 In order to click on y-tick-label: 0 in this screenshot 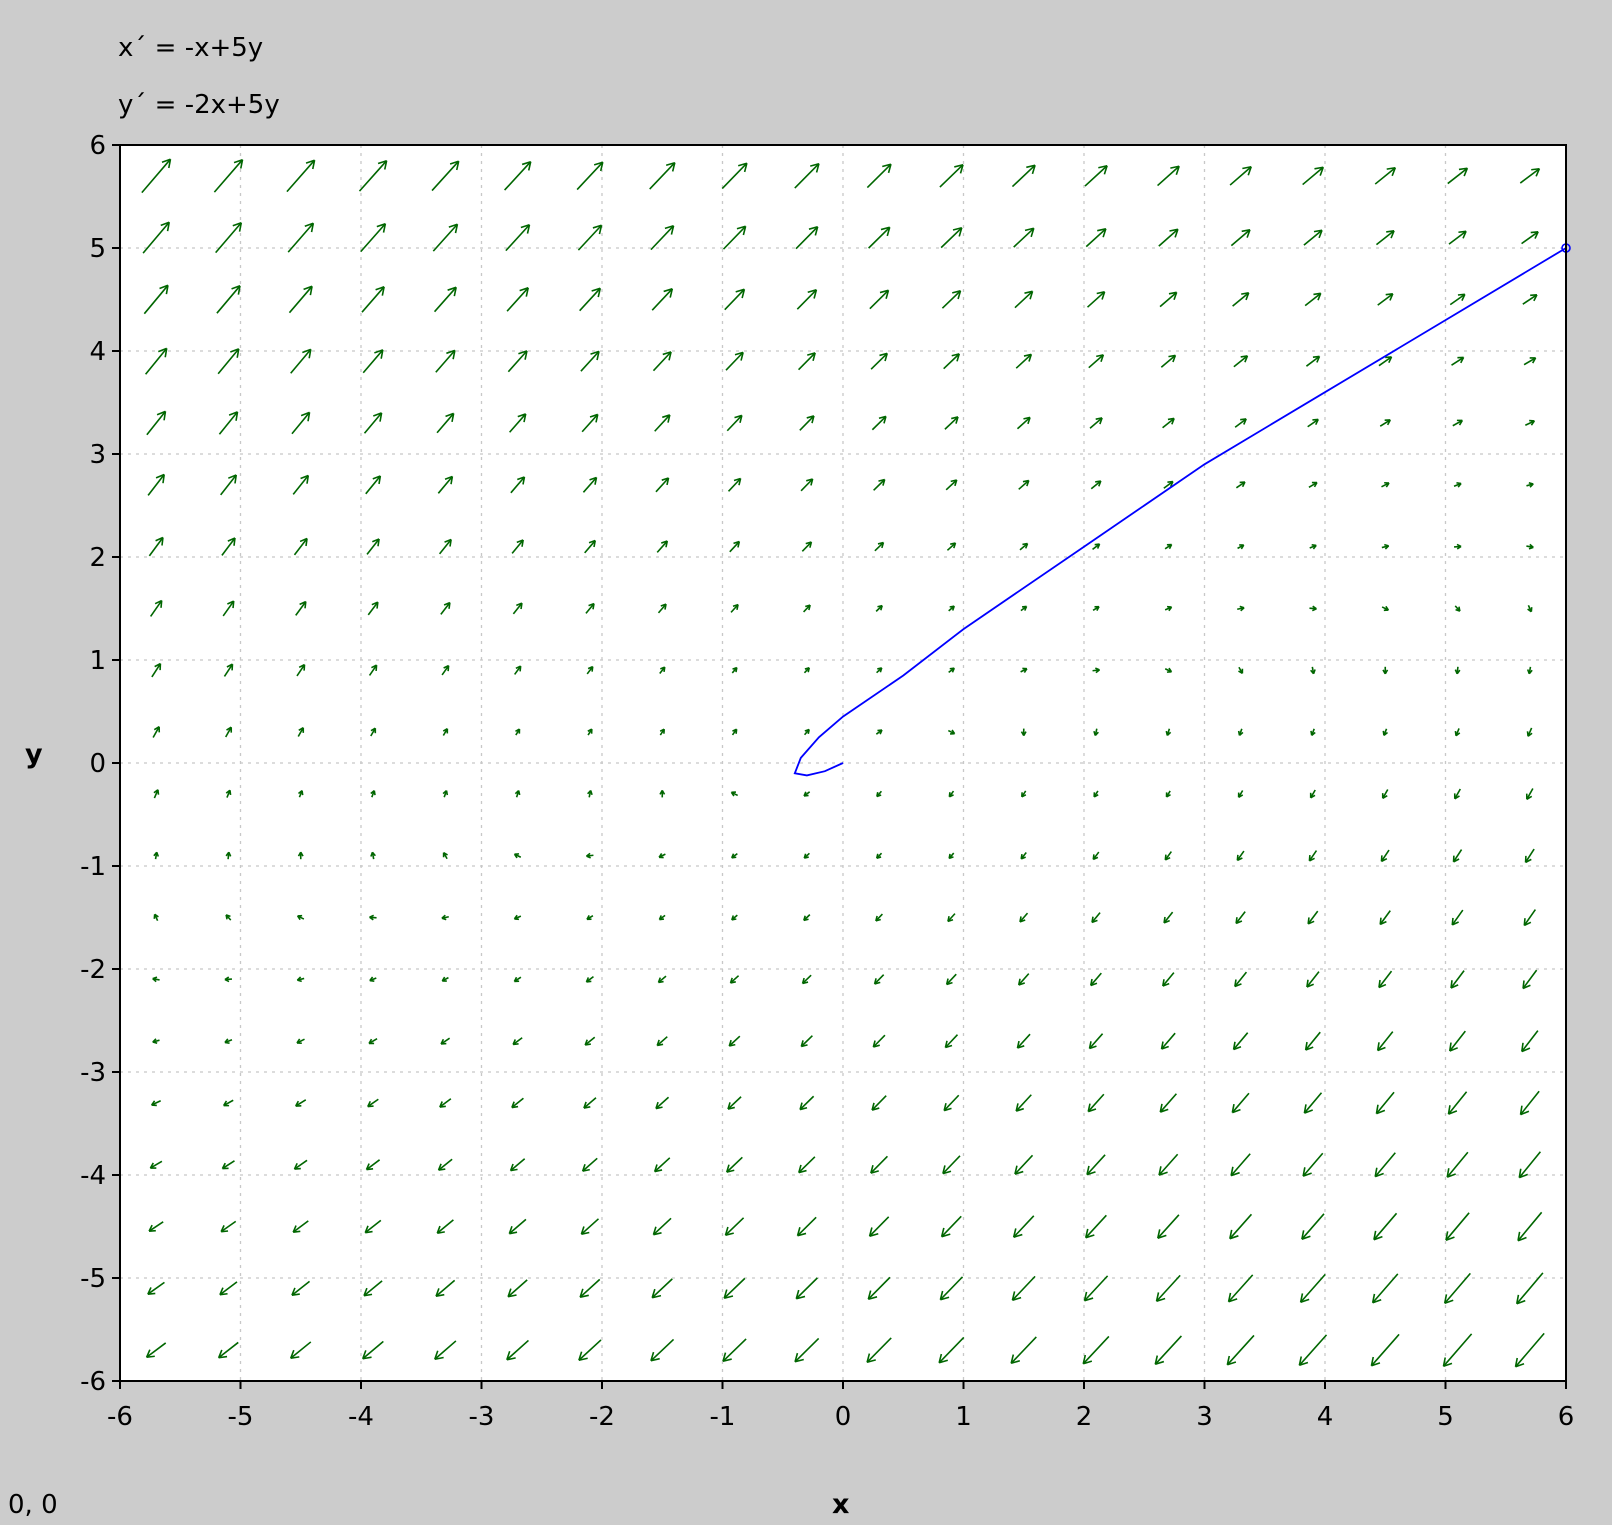, I will do `click(97, 764)`.